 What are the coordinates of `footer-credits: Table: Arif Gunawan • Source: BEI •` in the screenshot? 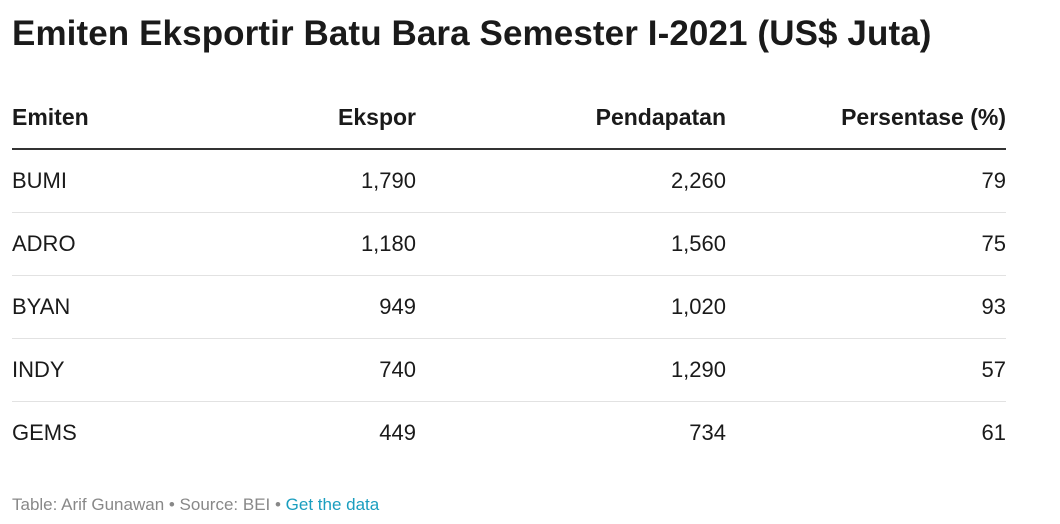 It's located at (149, 504).